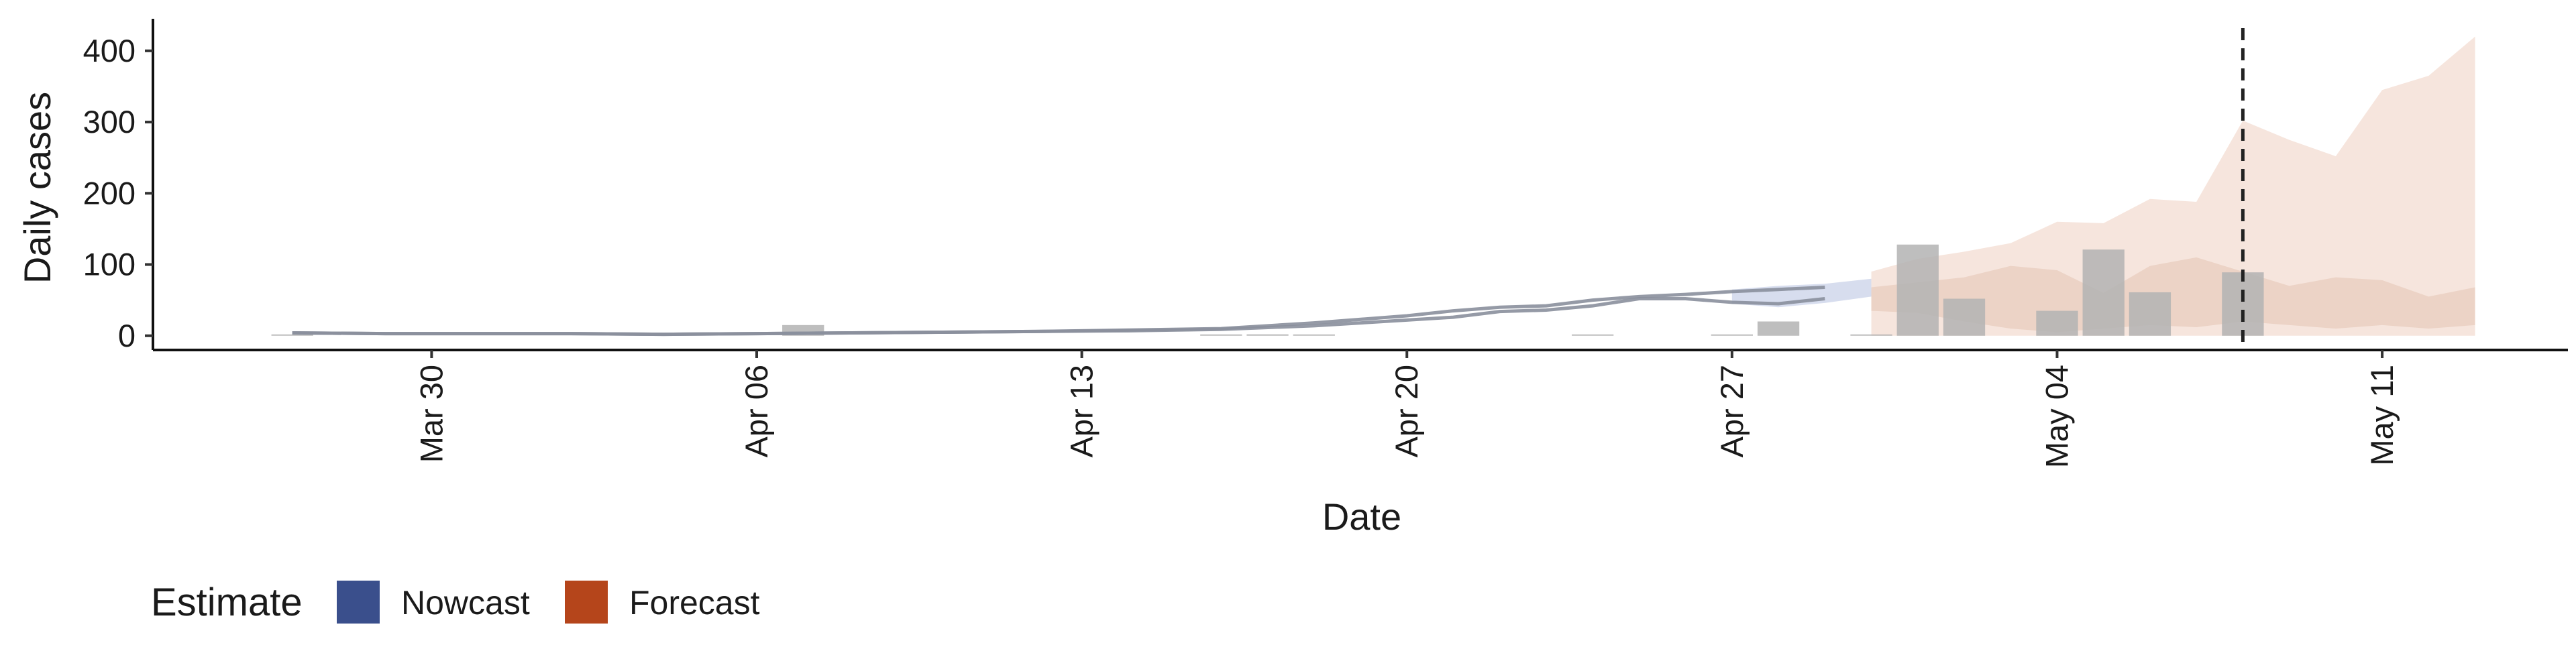 The height and width of the screenshot is (647, 2576). What do you see at coordinates (1732, 411) in the screenshot?
I see `x-tick-label: Apr 27` at bounding box center [1732, 411].